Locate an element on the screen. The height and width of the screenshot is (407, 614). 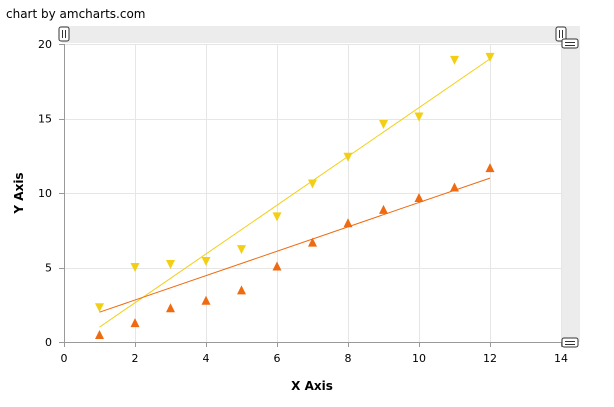
x-scrollbar-track is located at coordinates (321, 34).